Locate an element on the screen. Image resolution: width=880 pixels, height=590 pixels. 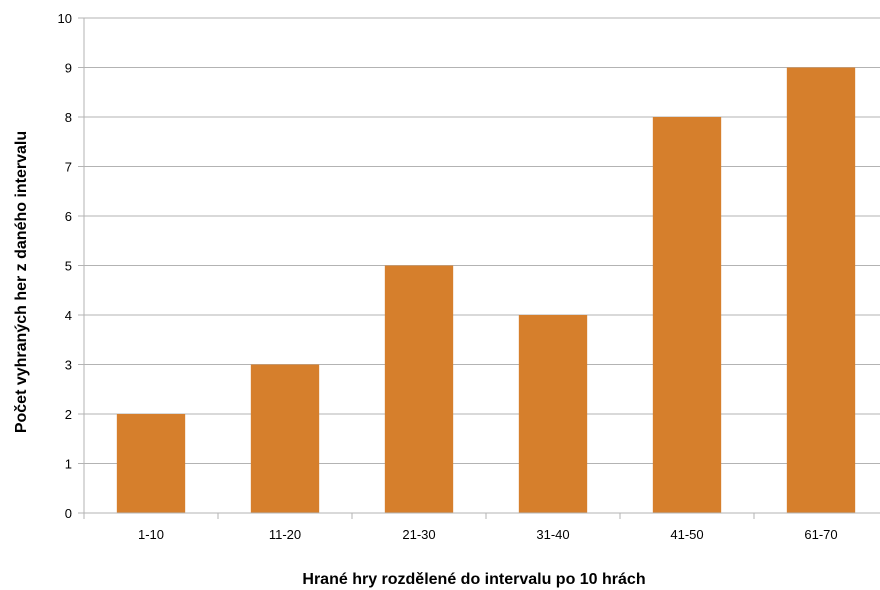
y-tick-label: 10 is located at coordinates (65, 18).